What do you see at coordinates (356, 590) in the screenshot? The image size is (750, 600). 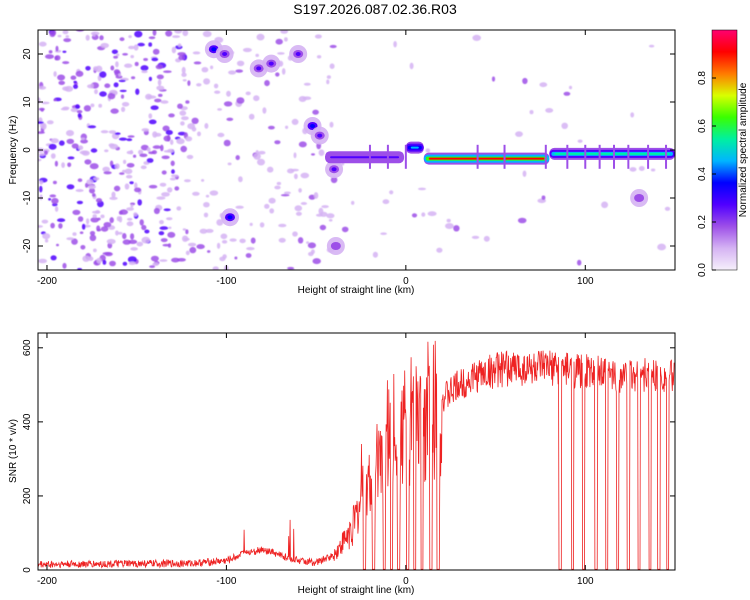 I see `snr-xlabel: Height of straight line (km)` at bounding box center [356, 590].